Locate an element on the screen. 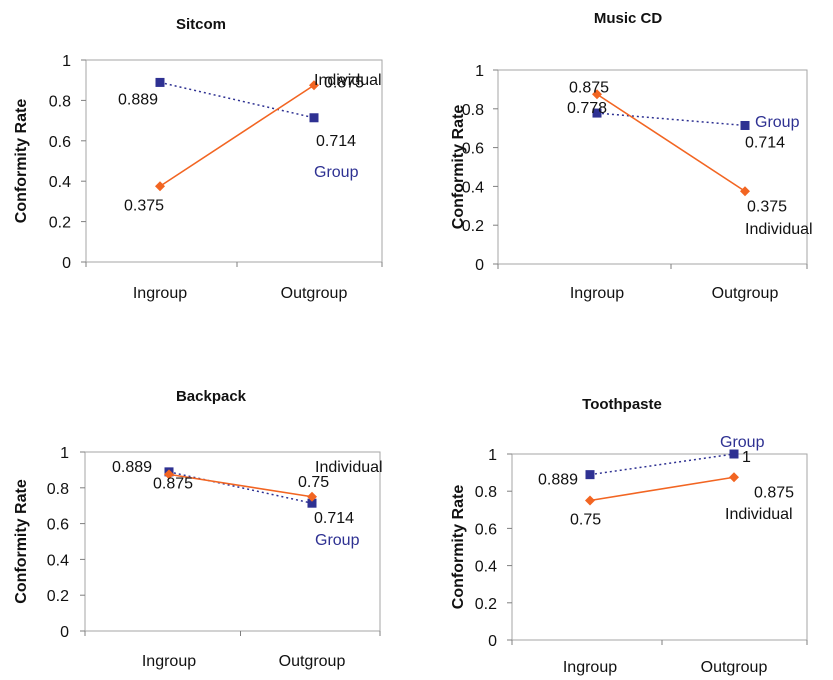 The width and height of the screenshot is (833, 680). data-label: 1 is located at coordinates (746, 457).